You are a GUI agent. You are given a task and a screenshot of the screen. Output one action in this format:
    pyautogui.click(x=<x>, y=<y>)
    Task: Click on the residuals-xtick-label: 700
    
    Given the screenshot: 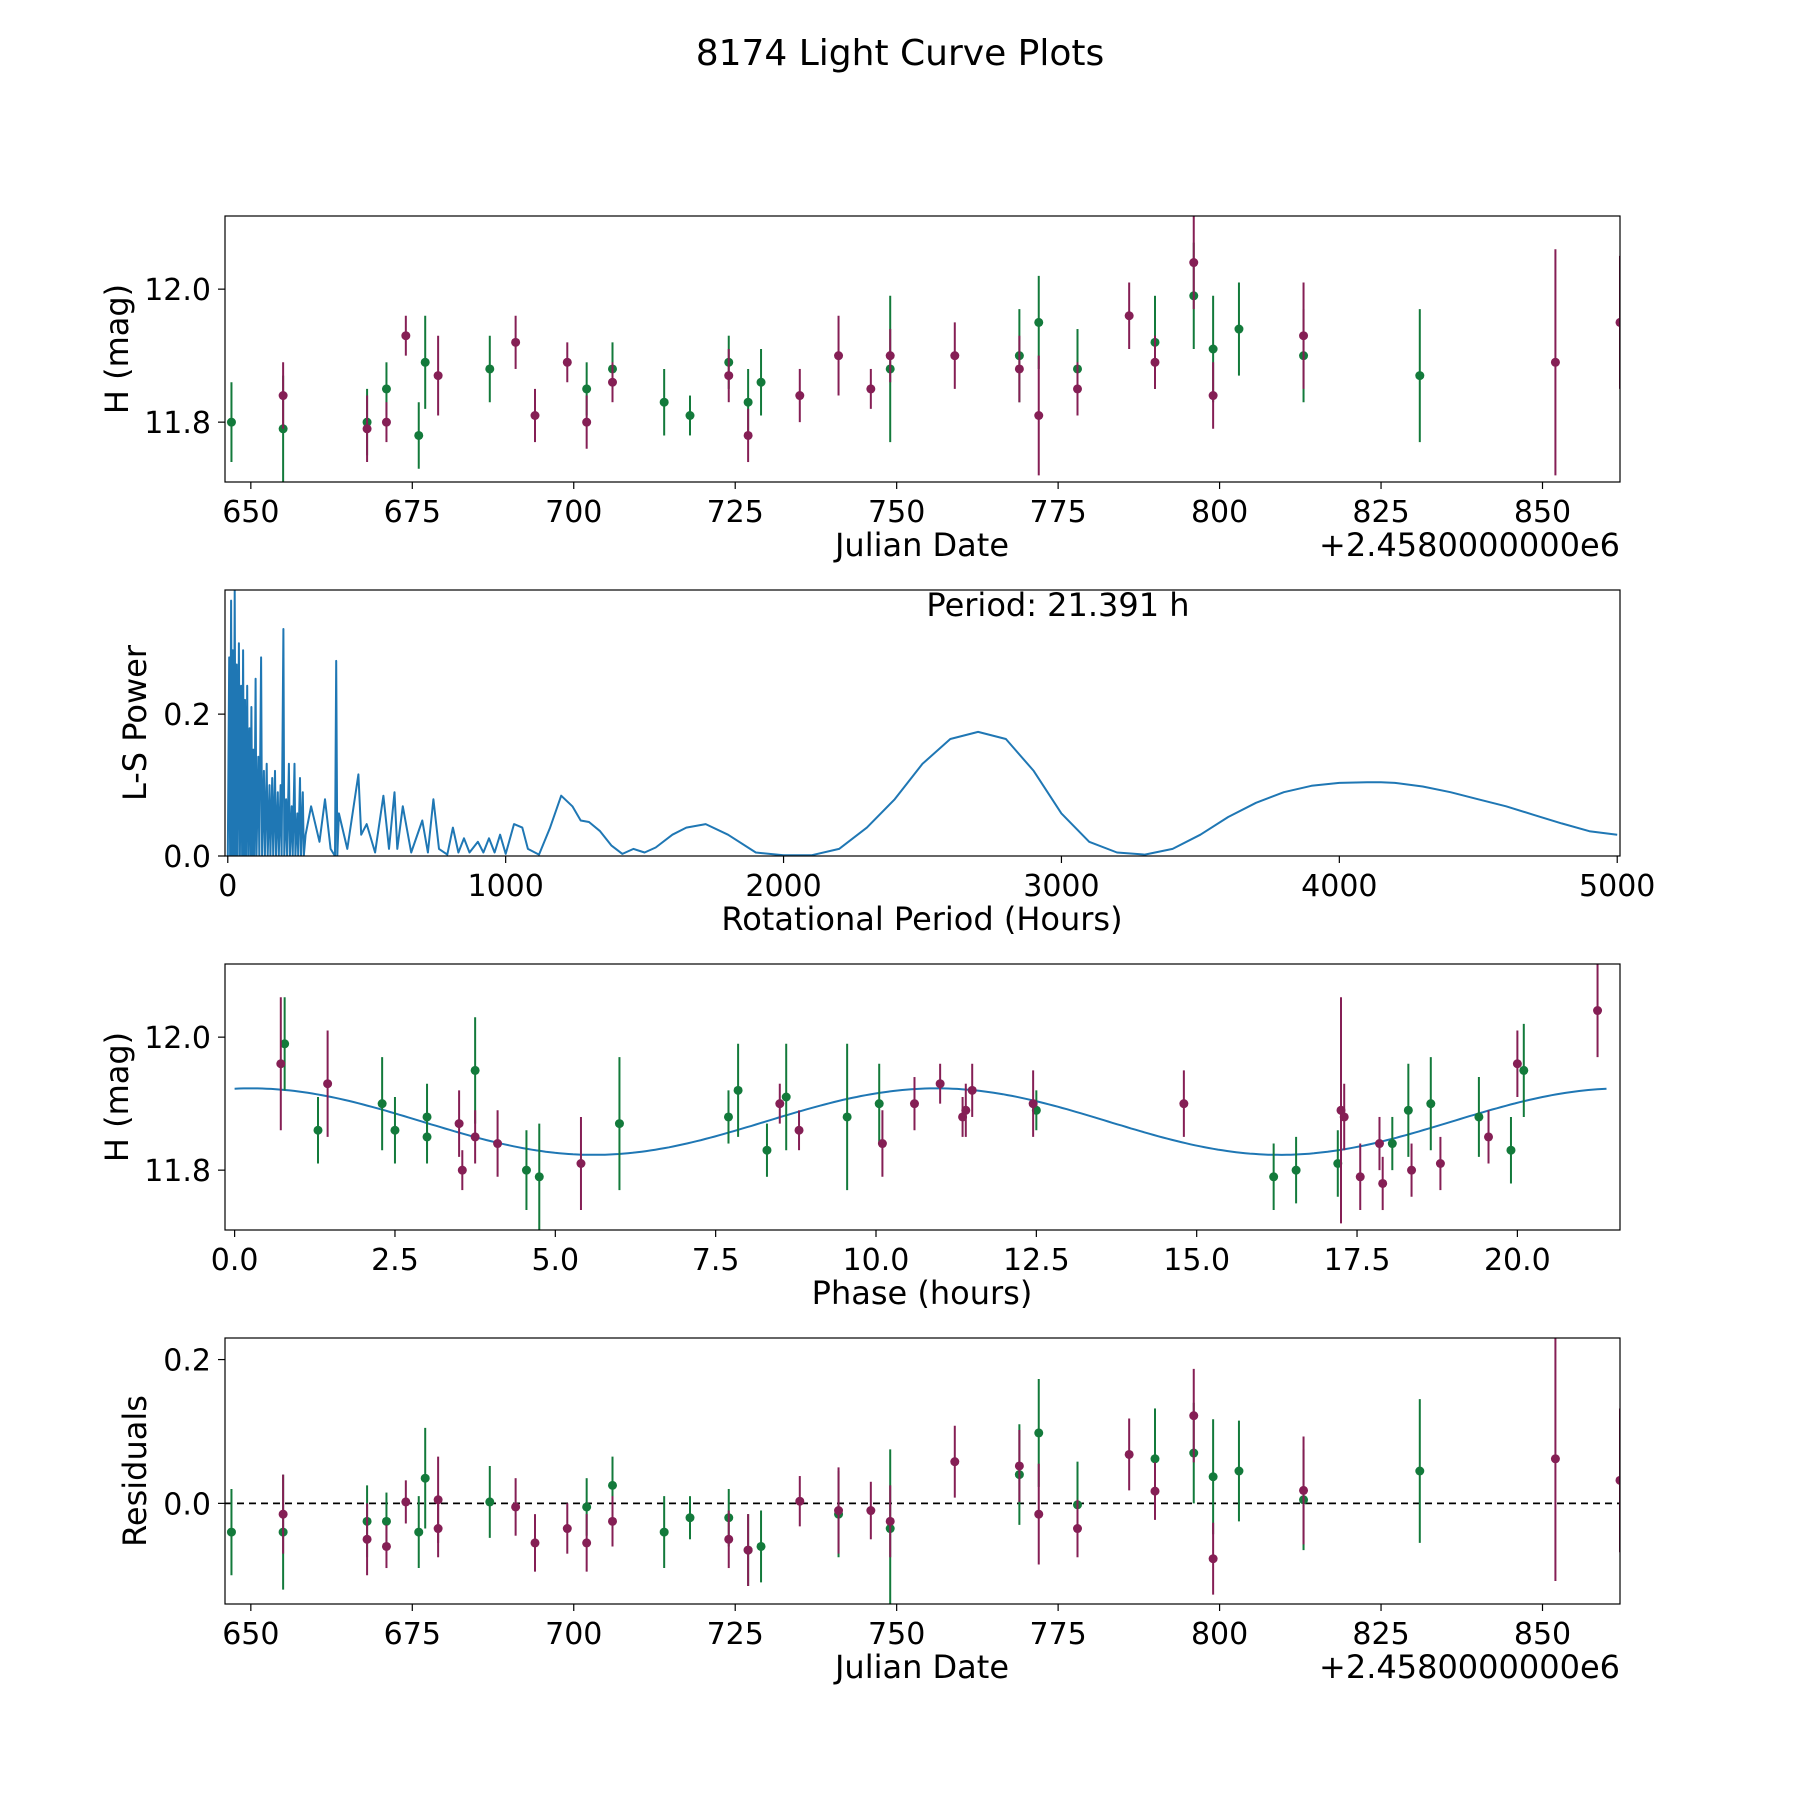 What is the action you would take?
    pyautogui.click(x=573, y=1634)
    